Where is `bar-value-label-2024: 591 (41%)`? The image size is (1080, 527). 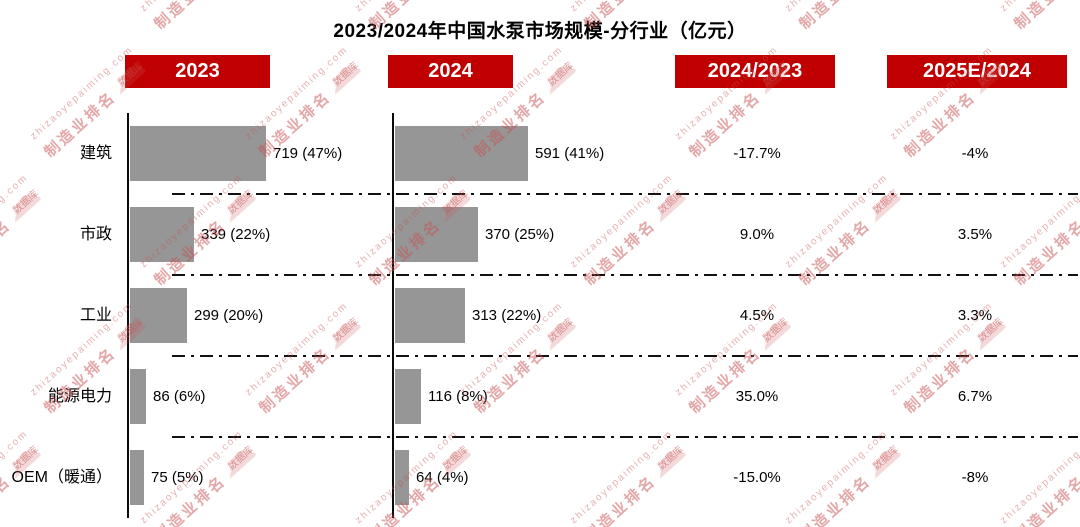 bar-value-label-2024: 591 (41%) is located at coordinates (570, 153).